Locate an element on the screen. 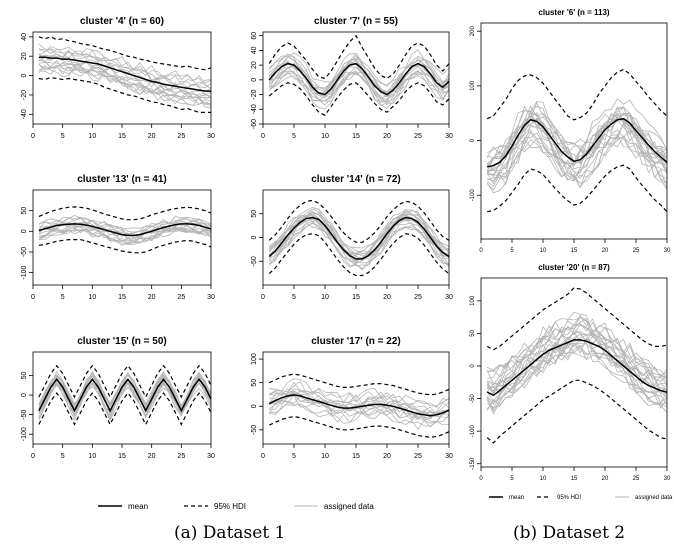 The height and width of the screenshot is (549, 674). chart-title: cluster '14' (n = 72) is located at coordinates (356, 179).